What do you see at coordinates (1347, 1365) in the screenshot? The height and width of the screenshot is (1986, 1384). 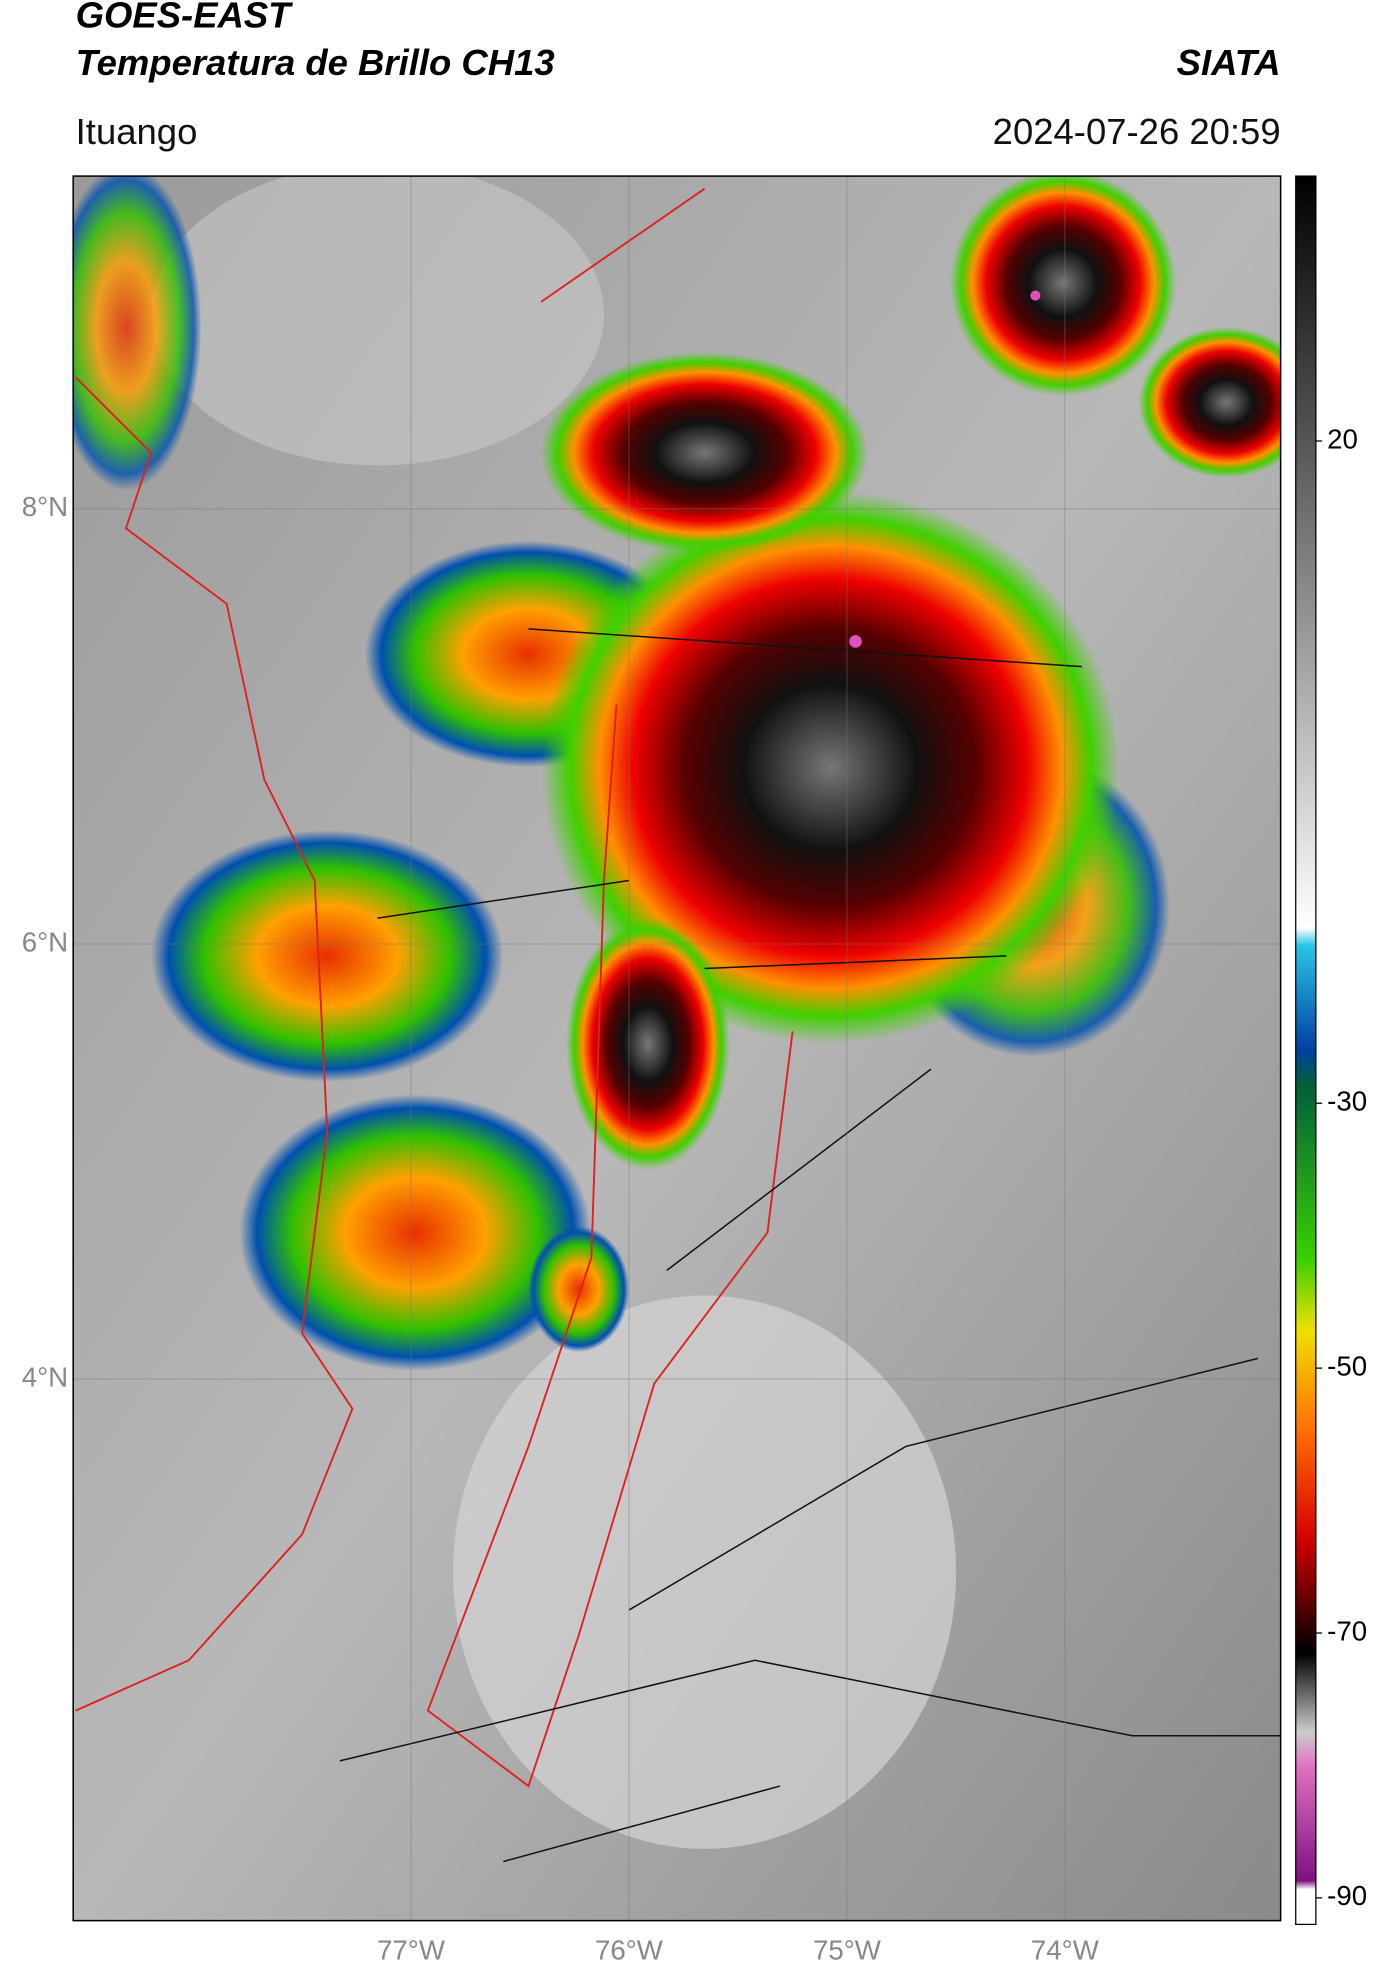 I see `colorbar-tick-label: -50` at bounding box center [1347, 1365].